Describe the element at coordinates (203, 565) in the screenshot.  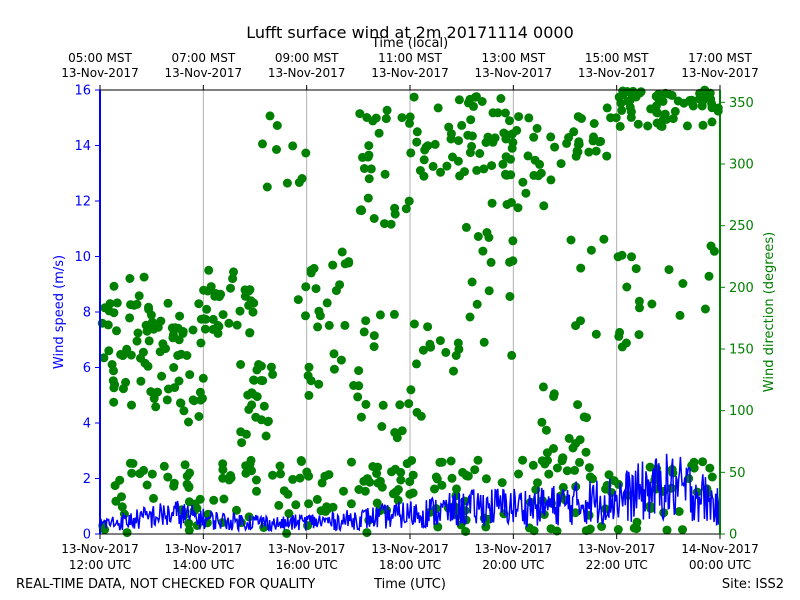
I see `bottom-tick-time: 14:00 UTC` at that location.